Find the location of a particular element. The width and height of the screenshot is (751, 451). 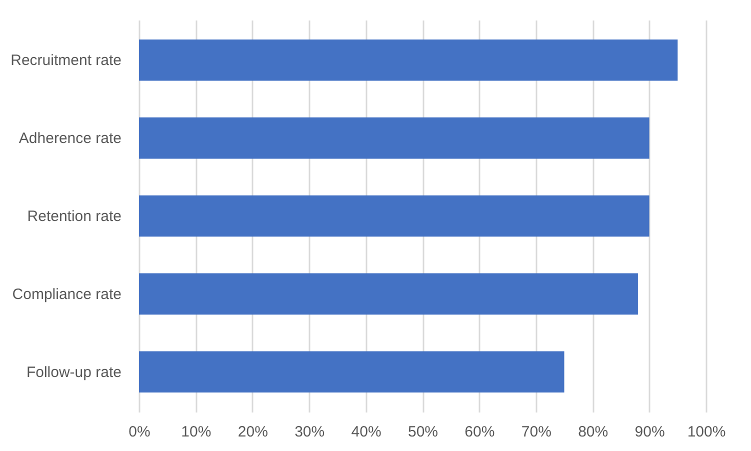

x-tick-label: 80% is located at coordinates (593, 432).